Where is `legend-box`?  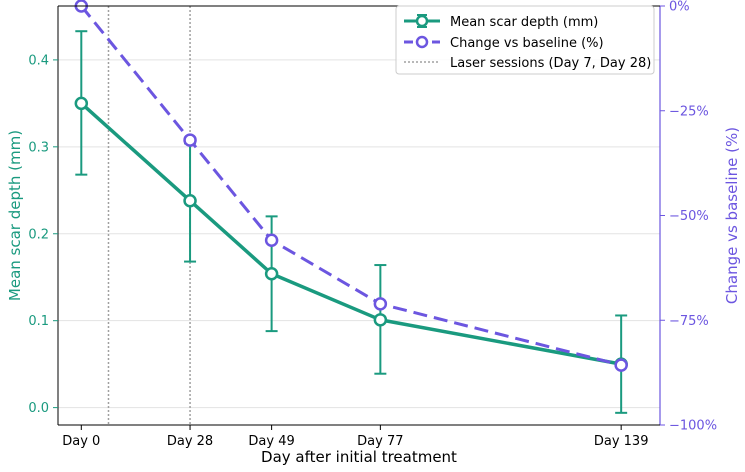 legend-box is located at coordinates (525, 40).